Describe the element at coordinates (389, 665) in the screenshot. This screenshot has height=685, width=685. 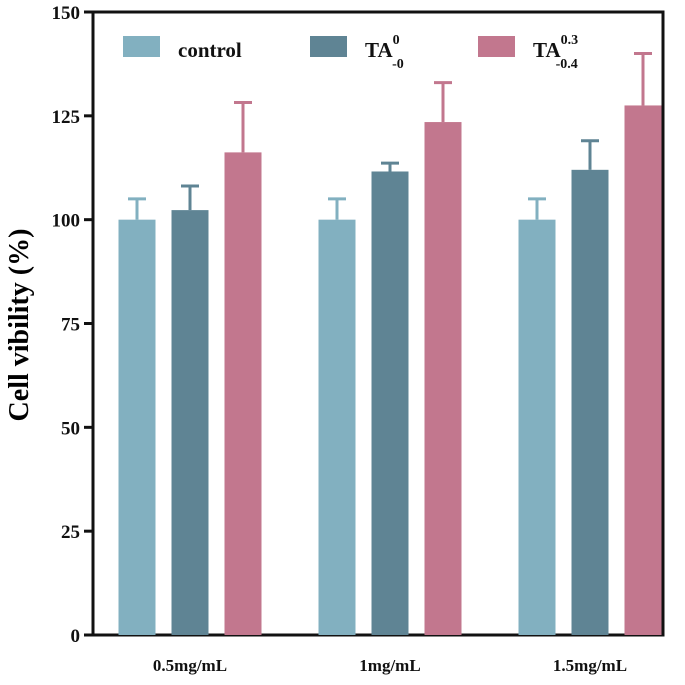
I see `x-category-label: 1mg/mL` at that location.